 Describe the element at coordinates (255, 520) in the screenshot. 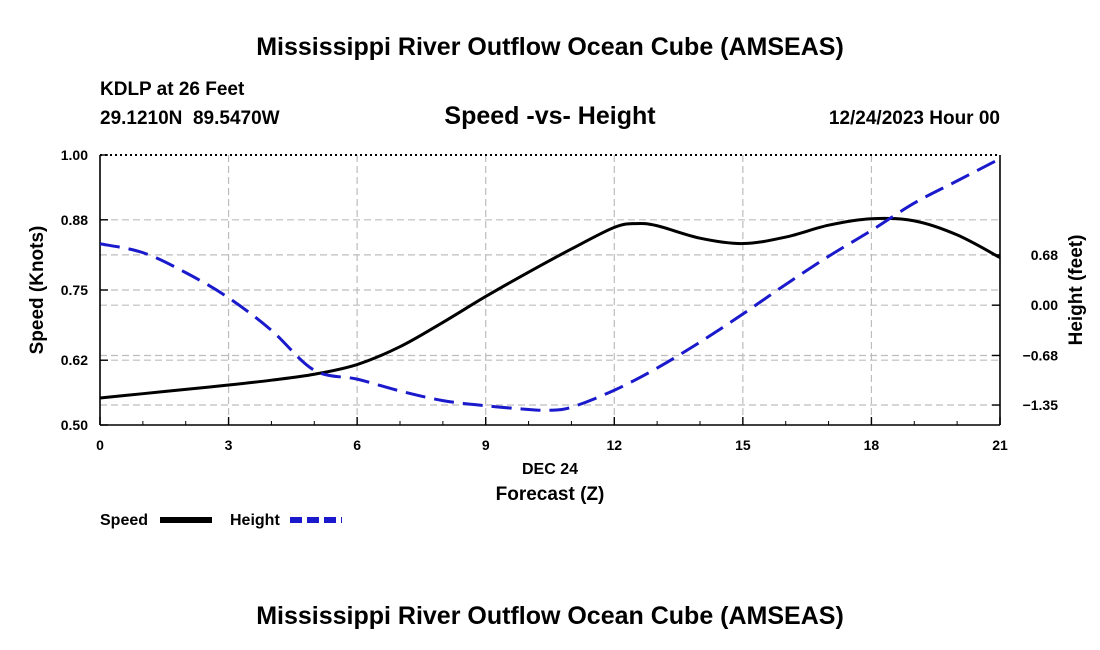

I see `legend-label-height: Height` at that location.